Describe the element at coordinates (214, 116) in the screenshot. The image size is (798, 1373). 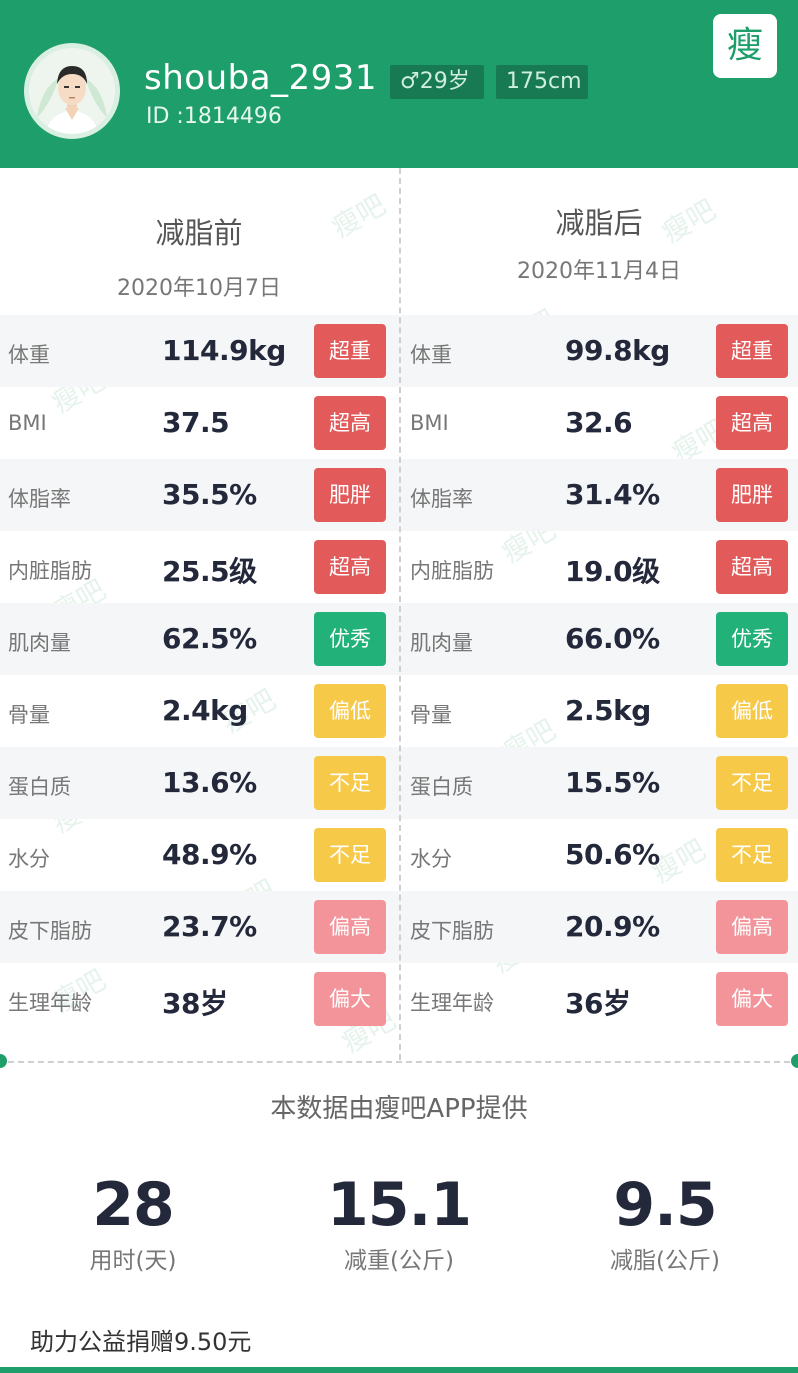
I see `user-id: ID :1814496` at that location.